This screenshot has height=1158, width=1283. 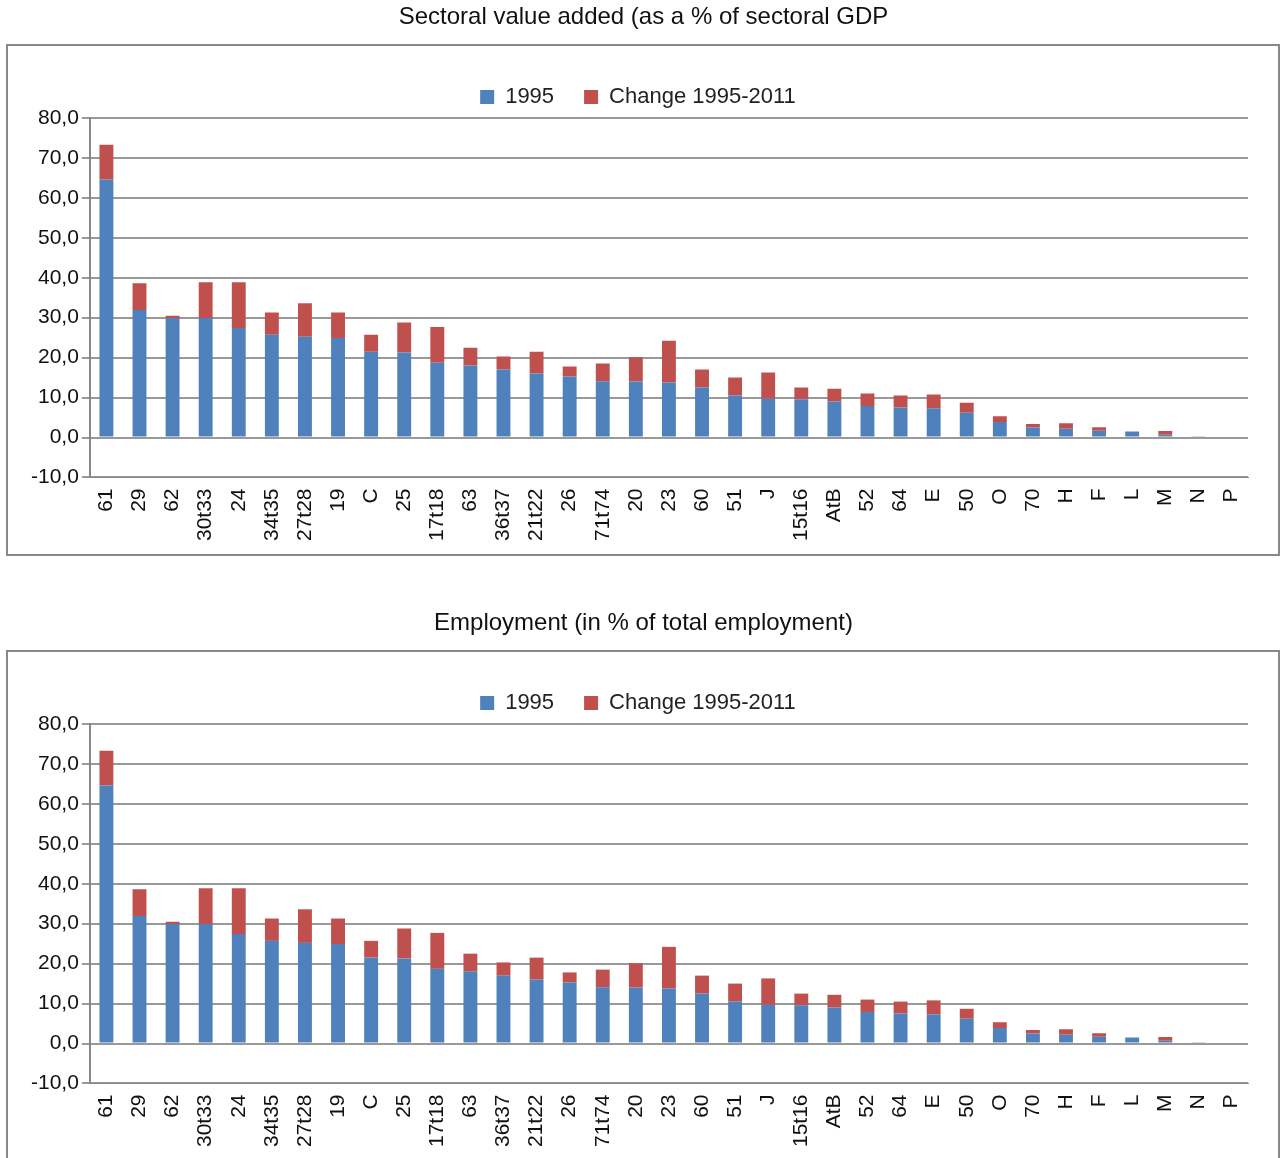 What do you see at coordinates (171, 1106) in the screenshot?
I see `x-tick-label: 62` at bounding box center [171, 1106].